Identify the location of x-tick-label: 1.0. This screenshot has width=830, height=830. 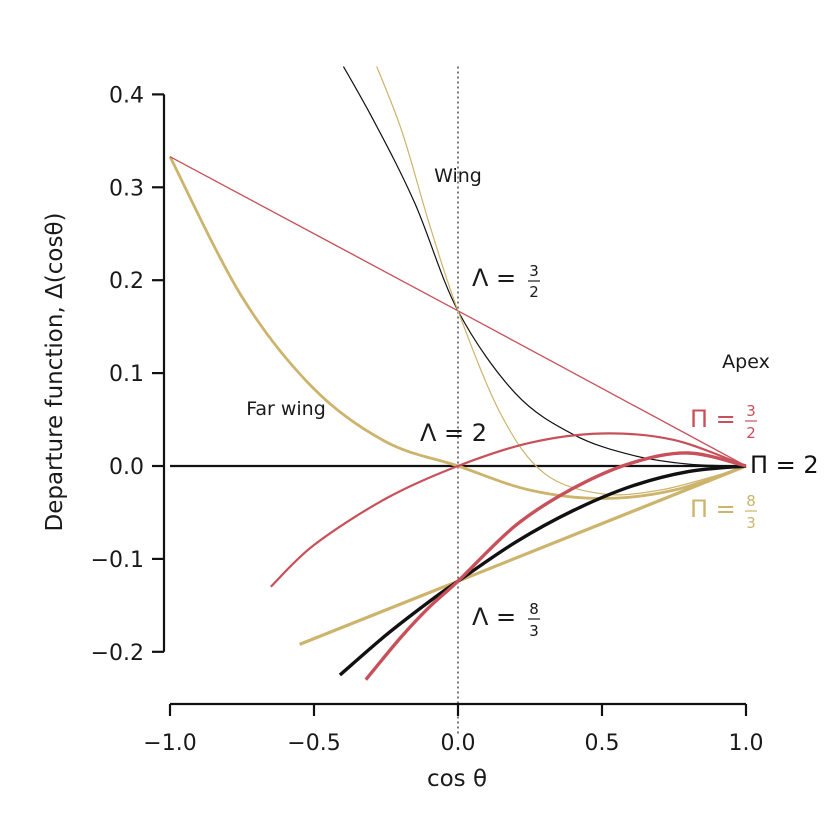
(746, 743).